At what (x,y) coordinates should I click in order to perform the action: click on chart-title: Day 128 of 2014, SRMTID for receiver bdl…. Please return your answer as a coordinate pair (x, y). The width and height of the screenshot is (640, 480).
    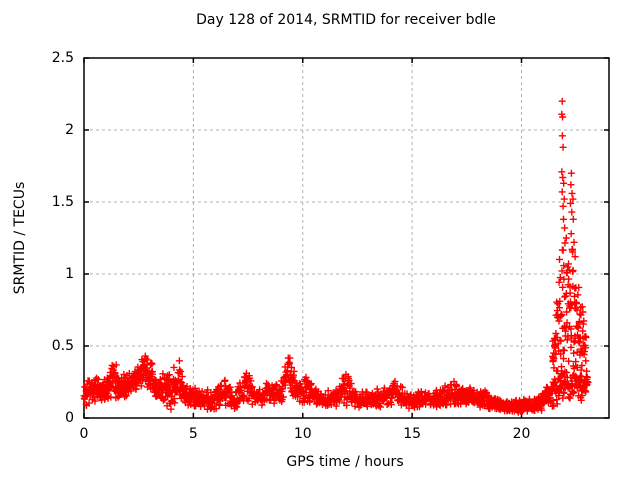
    Looking at the image, I should click on (346, 20).